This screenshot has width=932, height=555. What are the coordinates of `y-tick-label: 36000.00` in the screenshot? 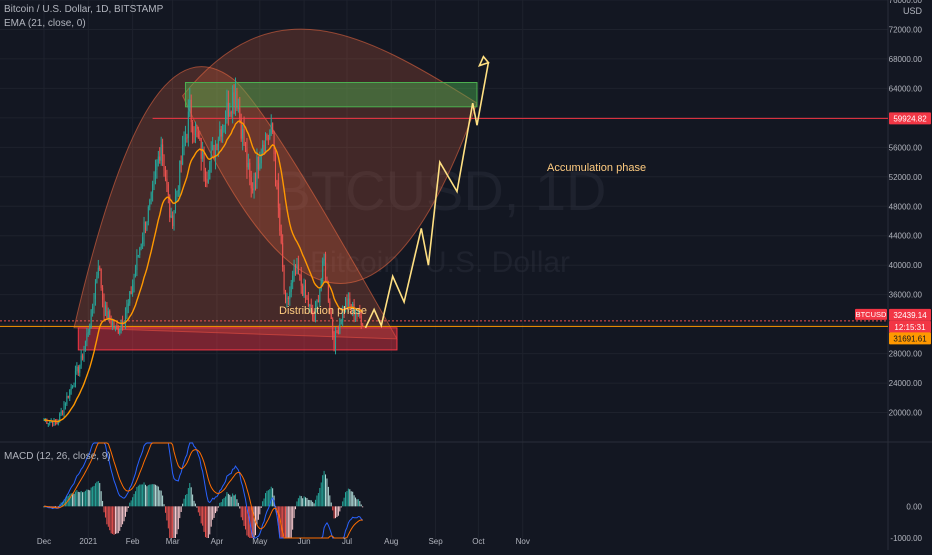 It's located at (906, 295).